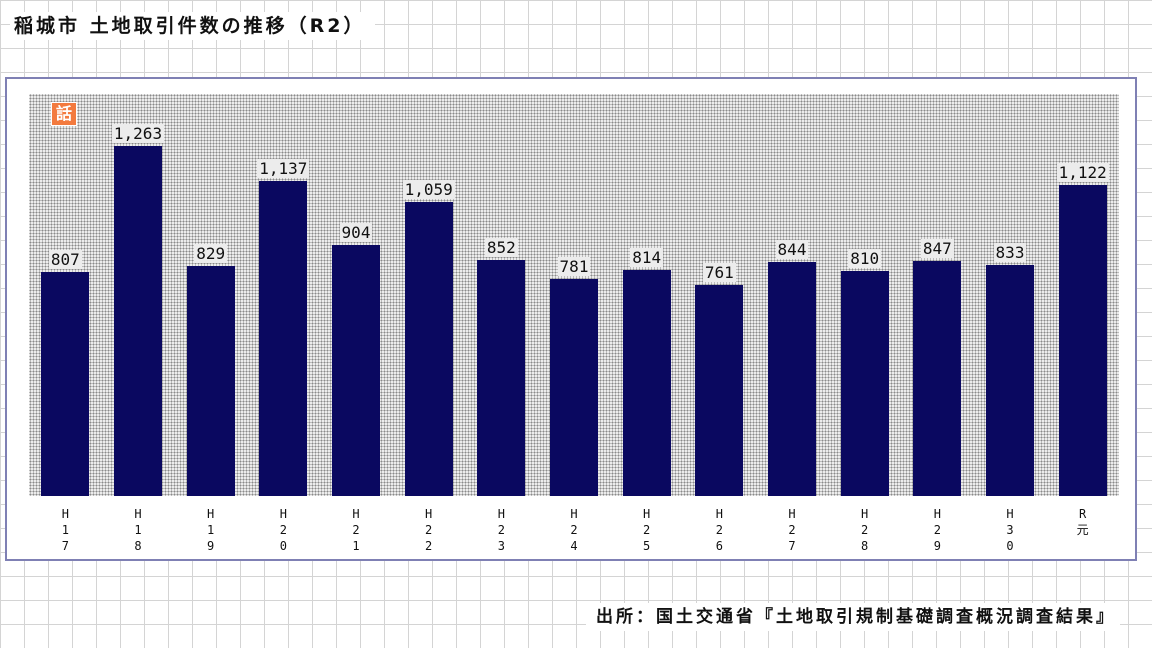 Image resolution: width=1152 pixels, height=648 pixels. What do you see at coordinates (138, 530) in the screenshot?
I see `x-tick-label-H18: H 1 8` at bounding box center [138, 530].